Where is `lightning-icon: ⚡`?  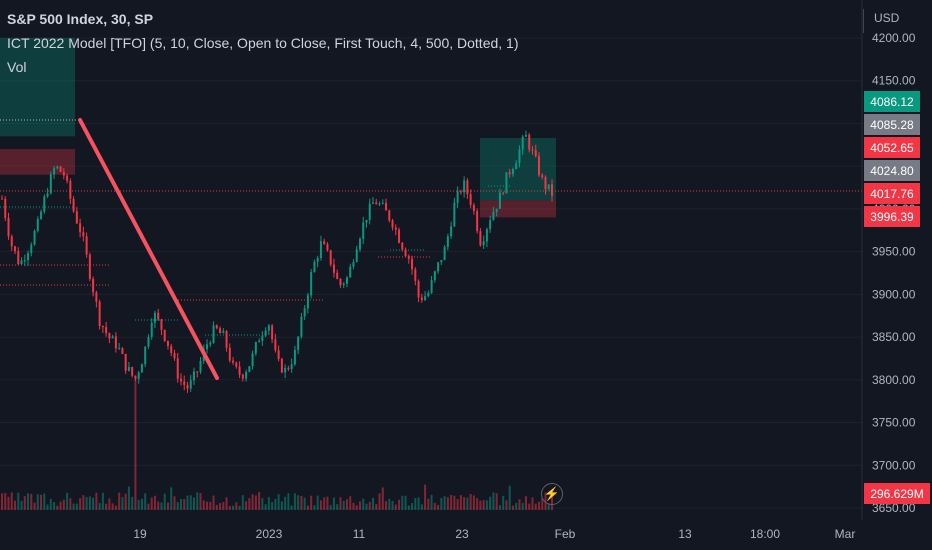
lightning-icon: ⚡ is located at coordinates (552, 494).